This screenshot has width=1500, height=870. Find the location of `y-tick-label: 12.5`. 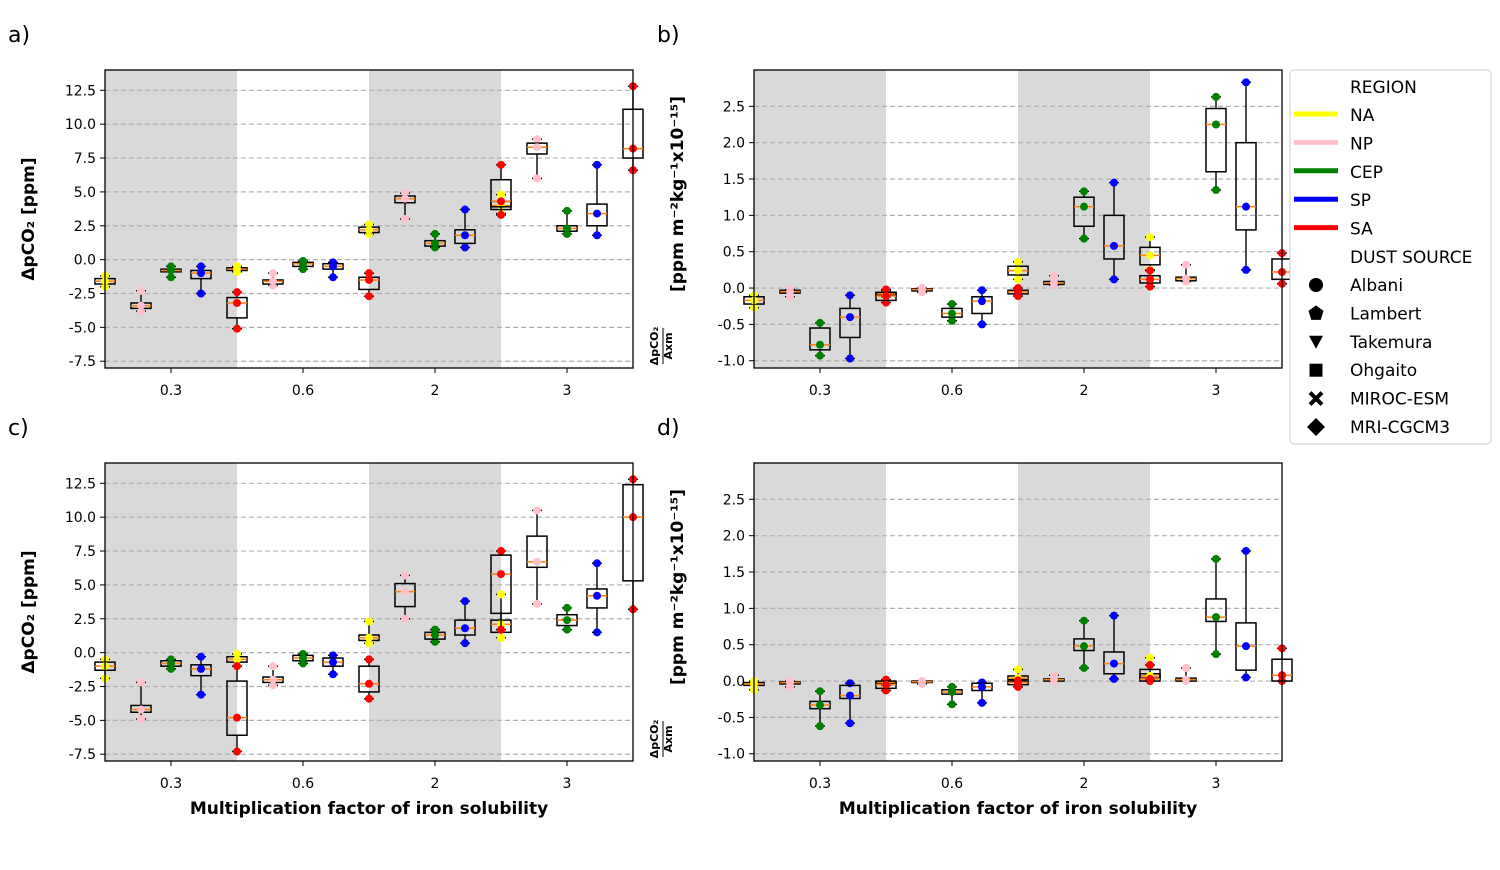

y-tick-label: 12.5 is located at coordinates (80, 484).